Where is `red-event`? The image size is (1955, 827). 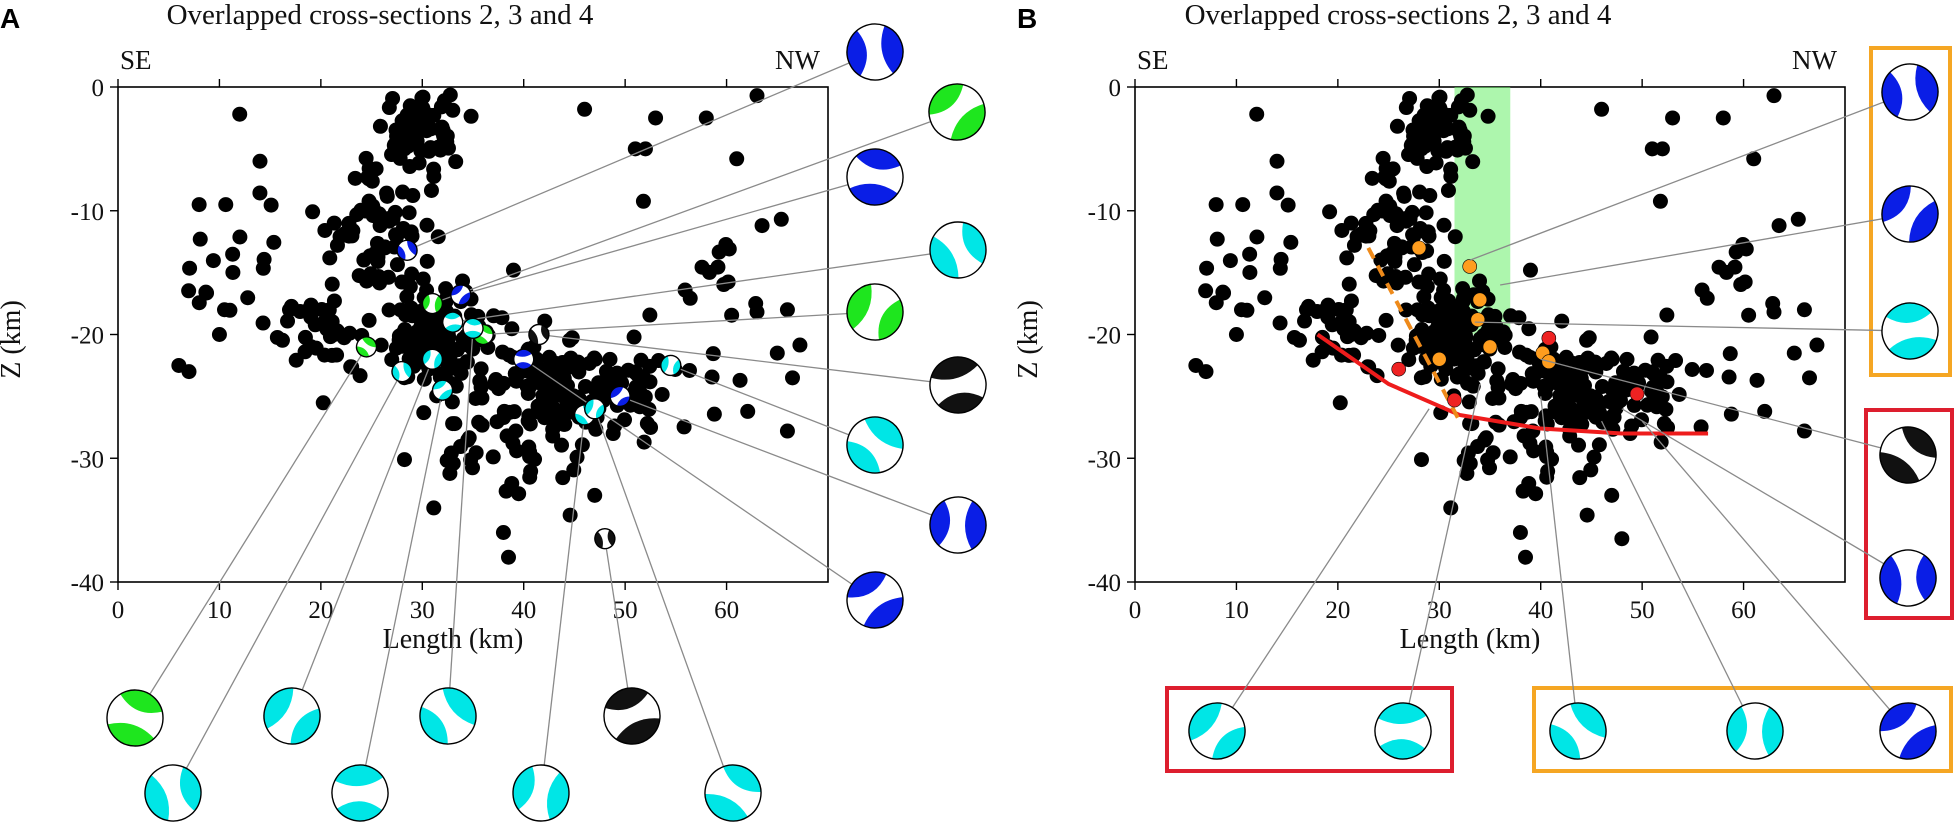
red-event is located at coordinates (1399, 369).